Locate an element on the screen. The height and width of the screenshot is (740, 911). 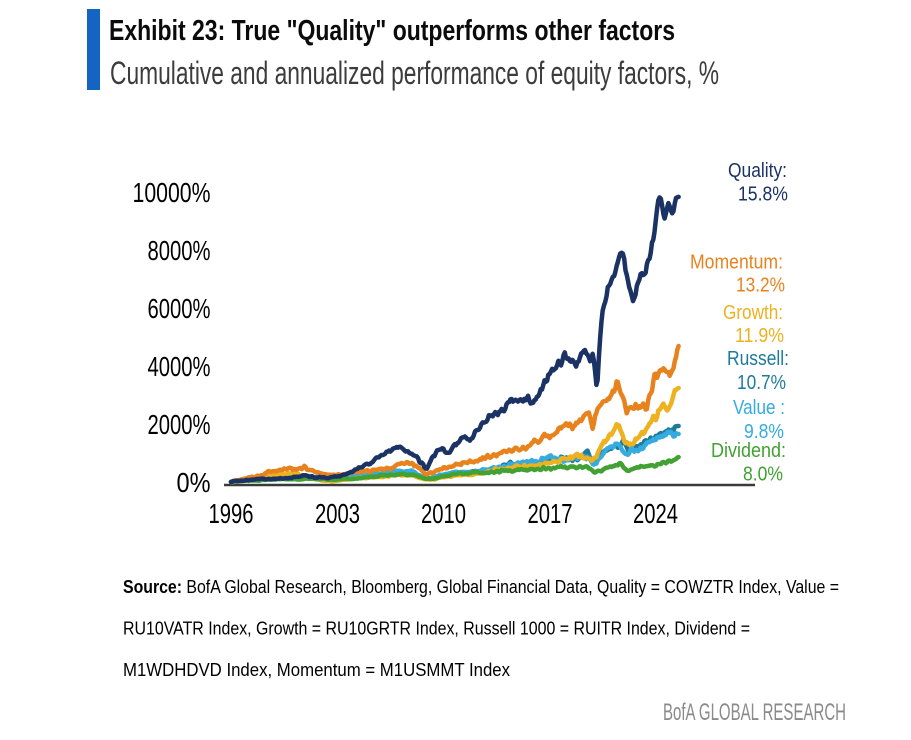
svg-text: Momentum: is located at coordinates (736, 262).